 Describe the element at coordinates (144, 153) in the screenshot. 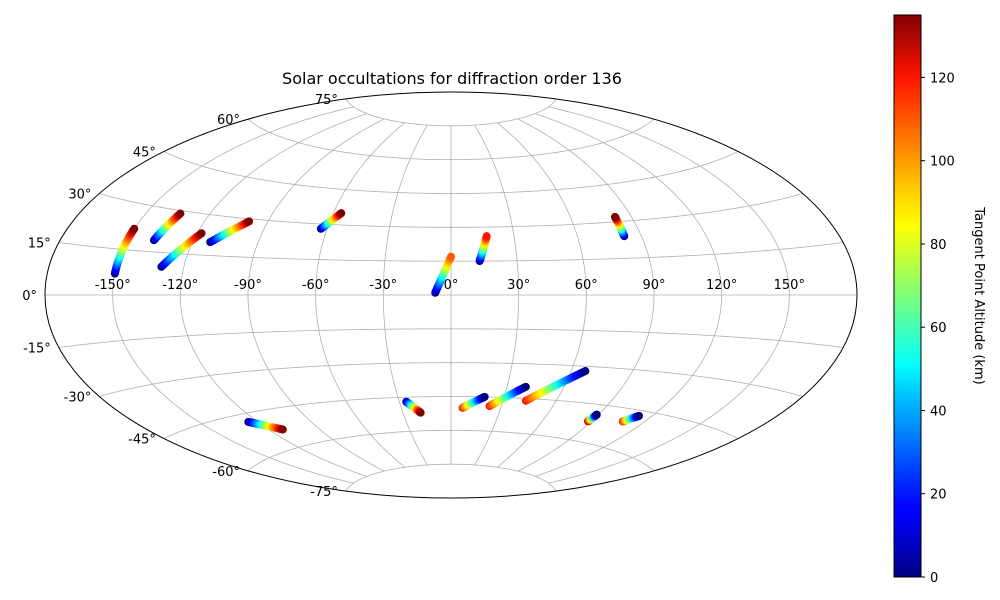

I see `lat-tick-label: 45°` at that location.